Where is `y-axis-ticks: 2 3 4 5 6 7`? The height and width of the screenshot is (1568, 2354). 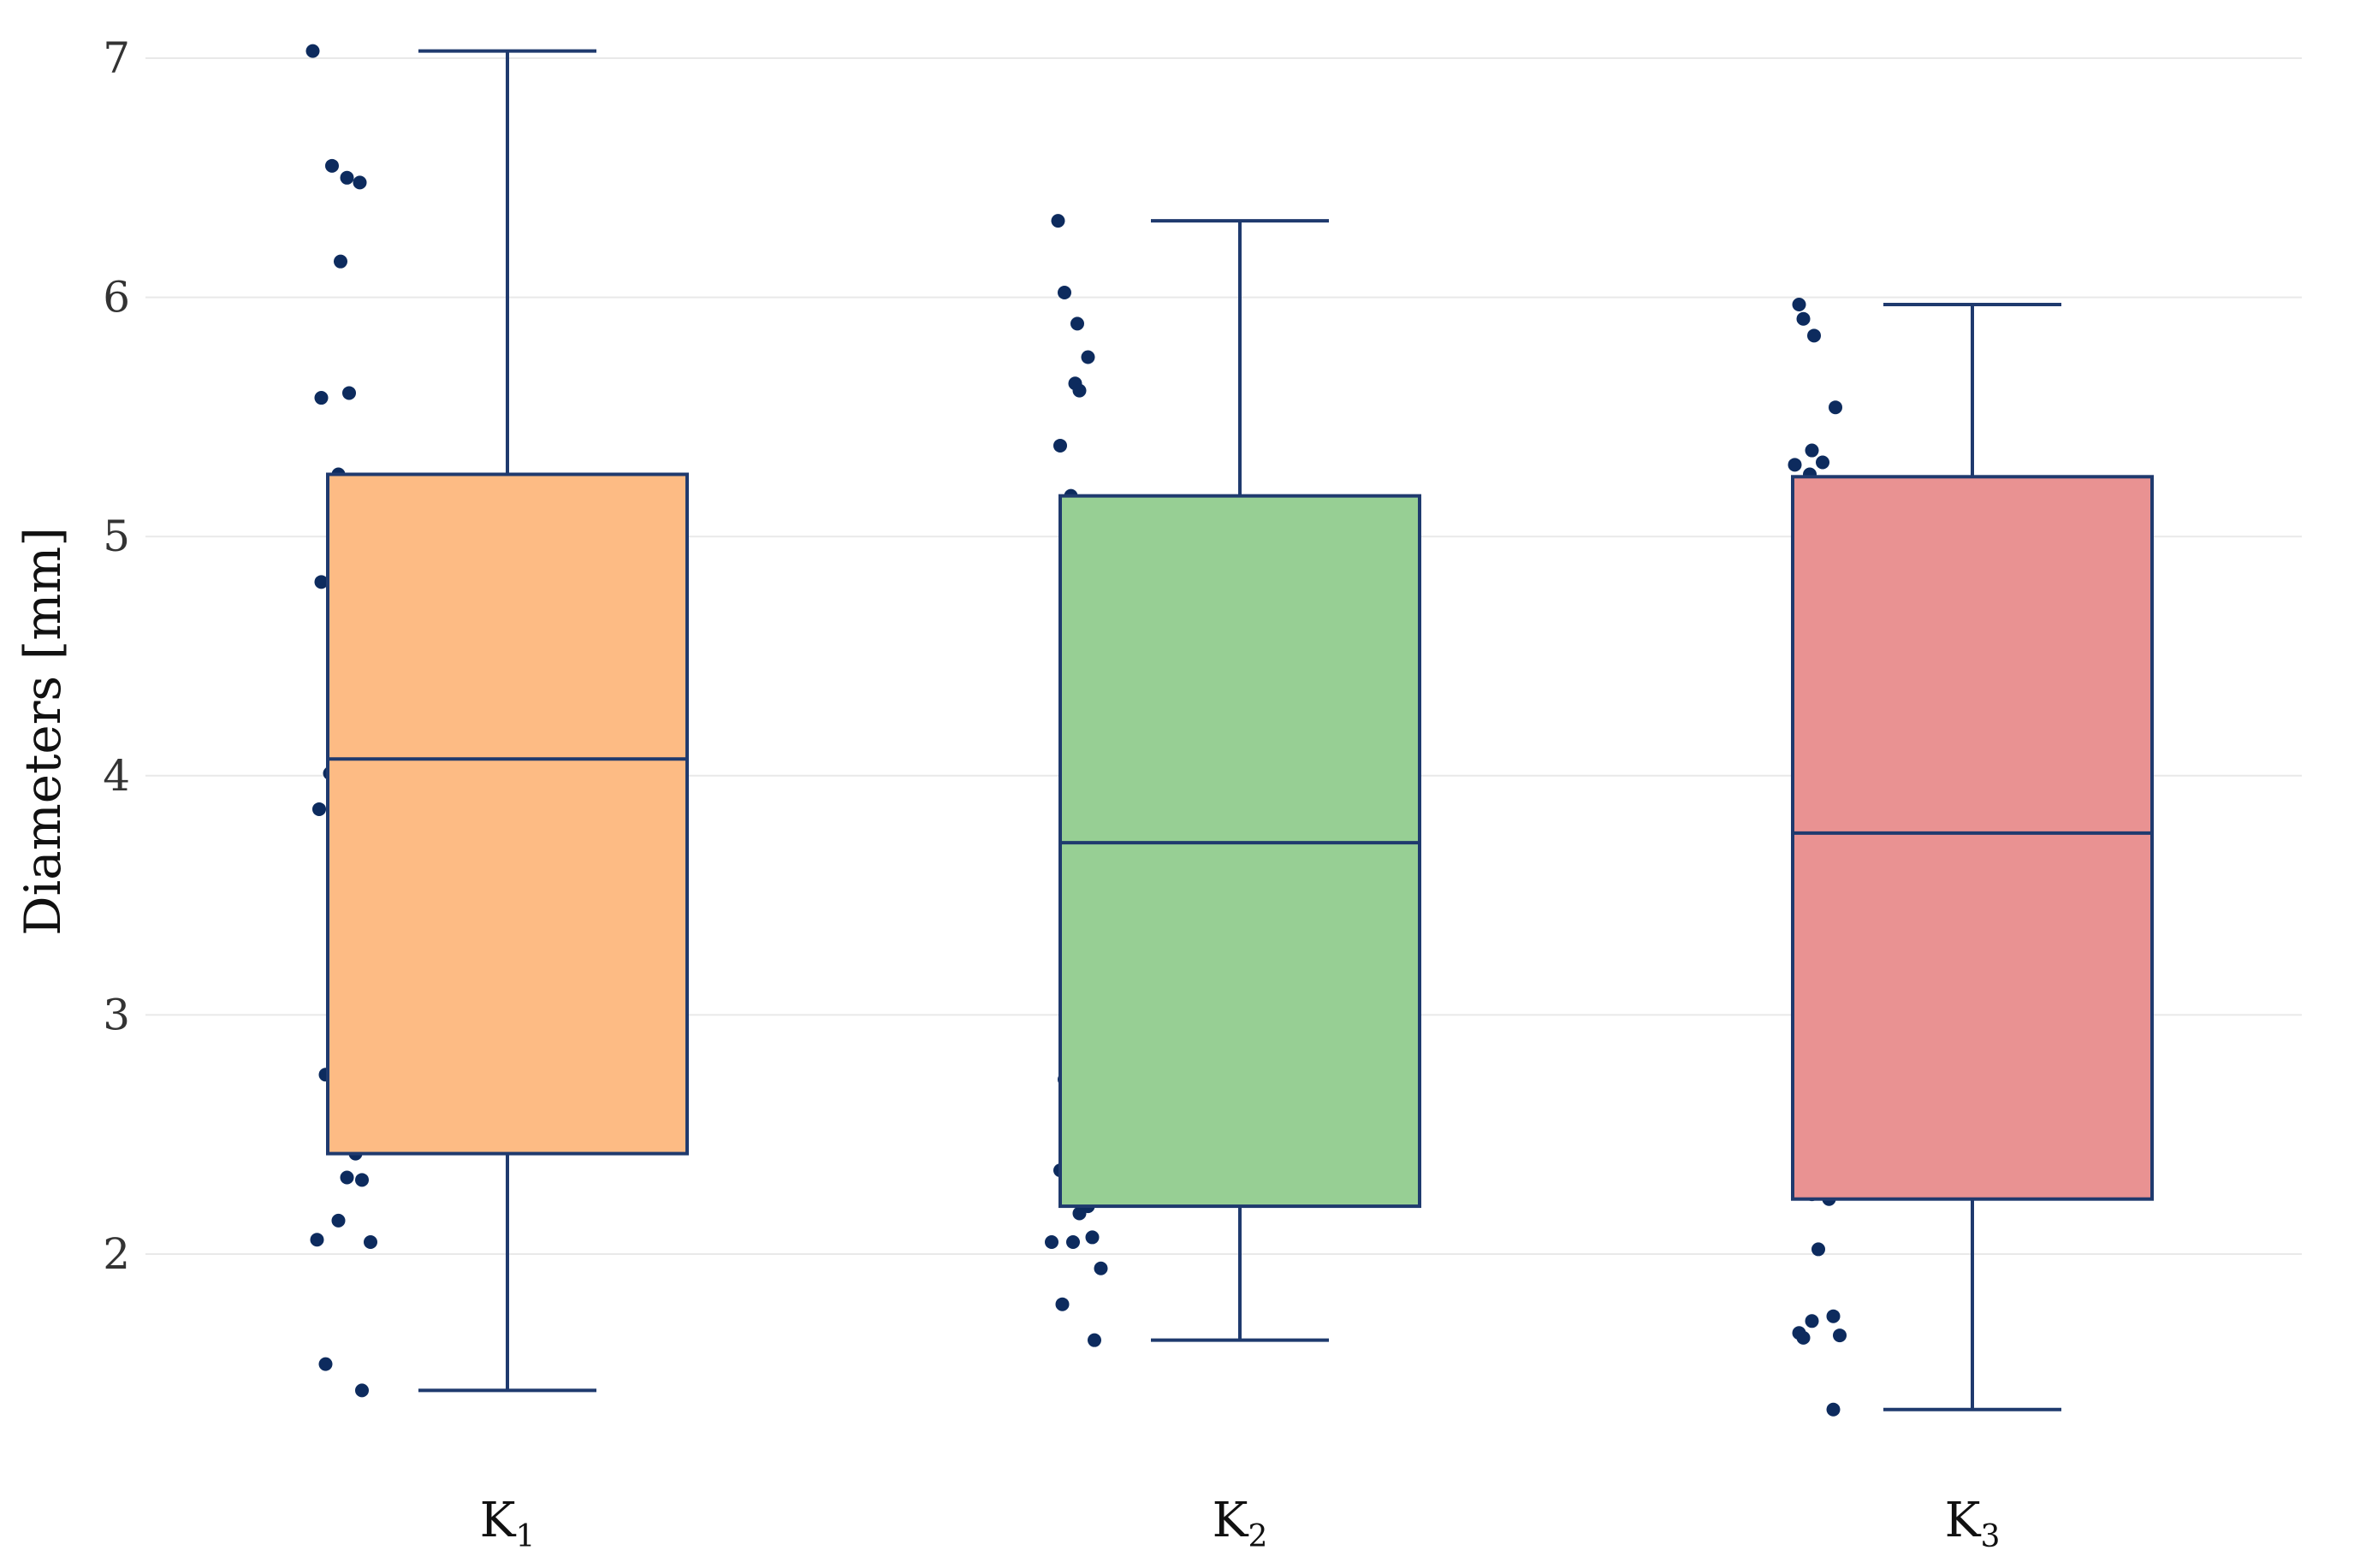
y-axis-ticks: 2 3 4 5 6 7 is located at coordinates (116, 656).